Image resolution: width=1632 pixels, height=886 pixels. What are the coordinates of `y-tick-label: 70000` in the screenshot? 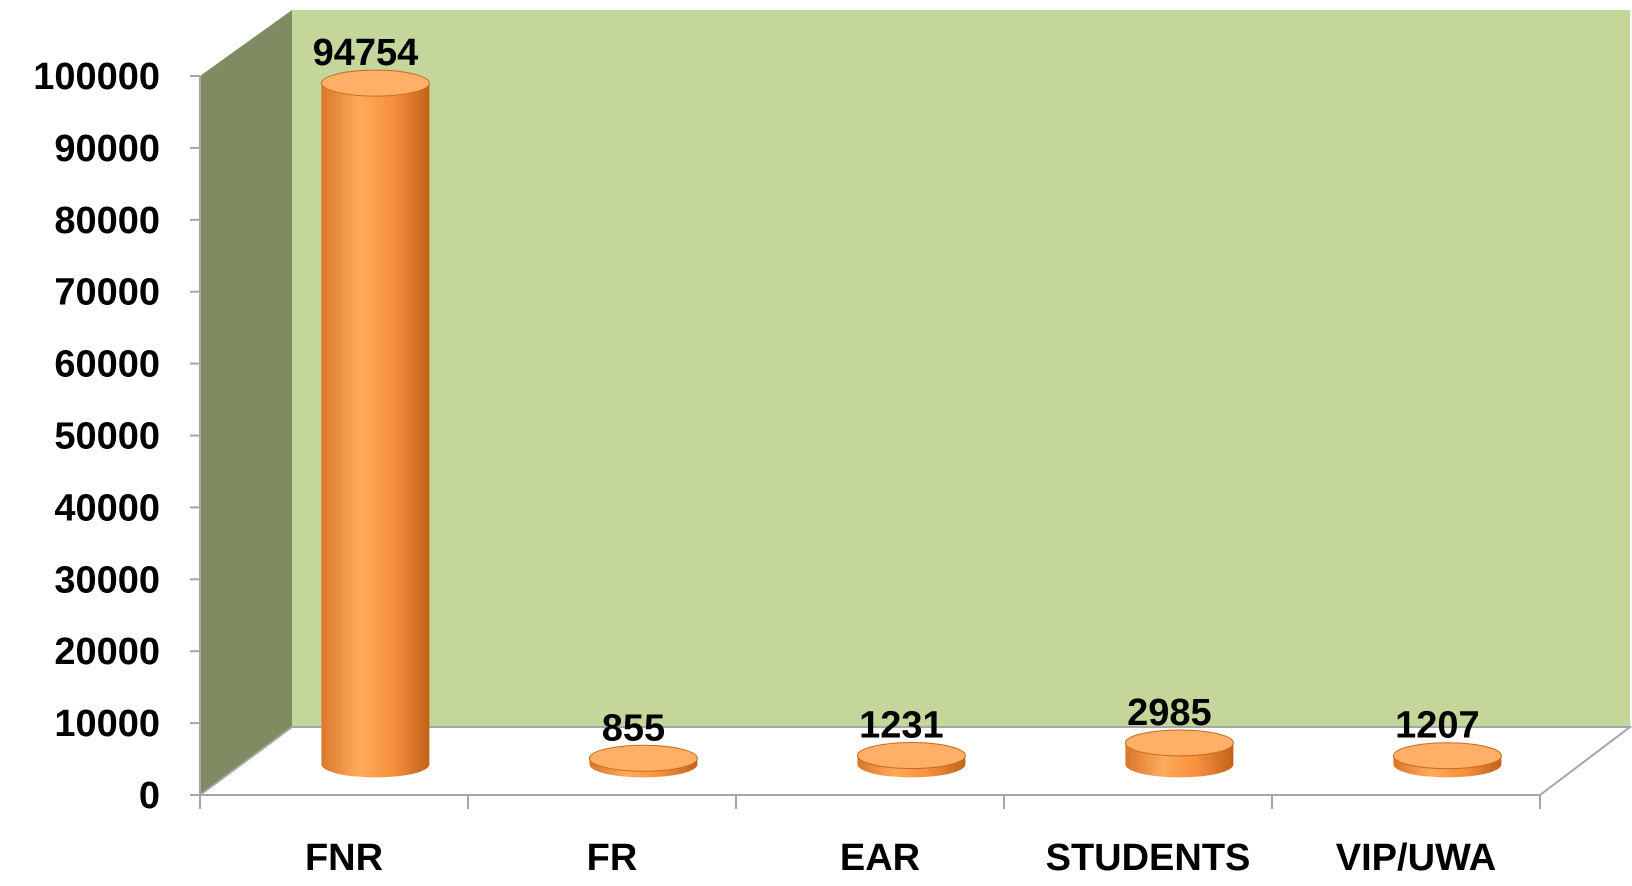 It's located at (107, 293).